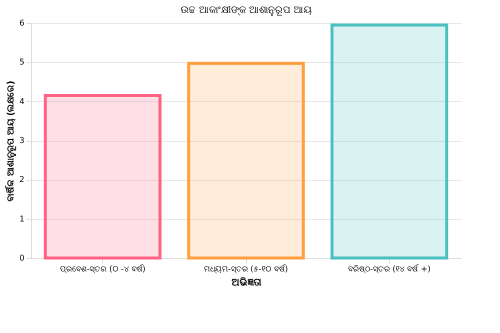  I want to click on y-tick-label: 4, so click(21, 101).